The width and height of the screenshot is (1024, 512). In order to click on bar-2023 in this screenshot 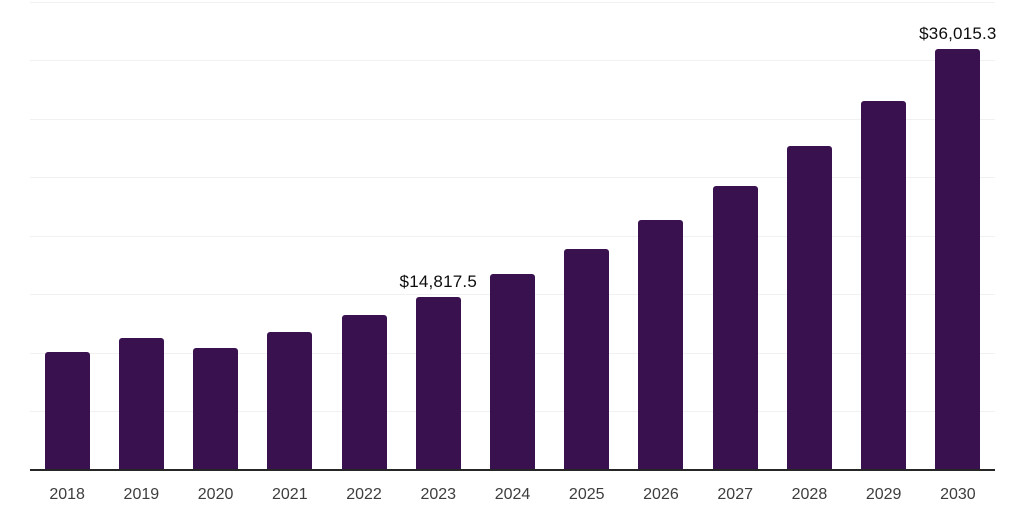, I will do `click(438, 383)`.